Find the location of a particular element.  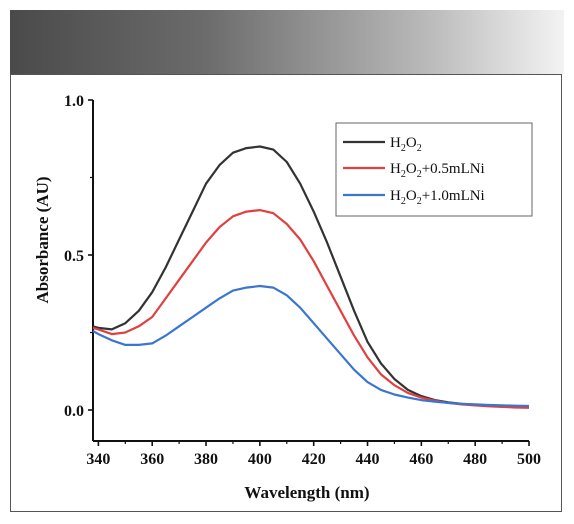

x-axis-title: Wavelength (nm) is located at coordinates (306, 492).